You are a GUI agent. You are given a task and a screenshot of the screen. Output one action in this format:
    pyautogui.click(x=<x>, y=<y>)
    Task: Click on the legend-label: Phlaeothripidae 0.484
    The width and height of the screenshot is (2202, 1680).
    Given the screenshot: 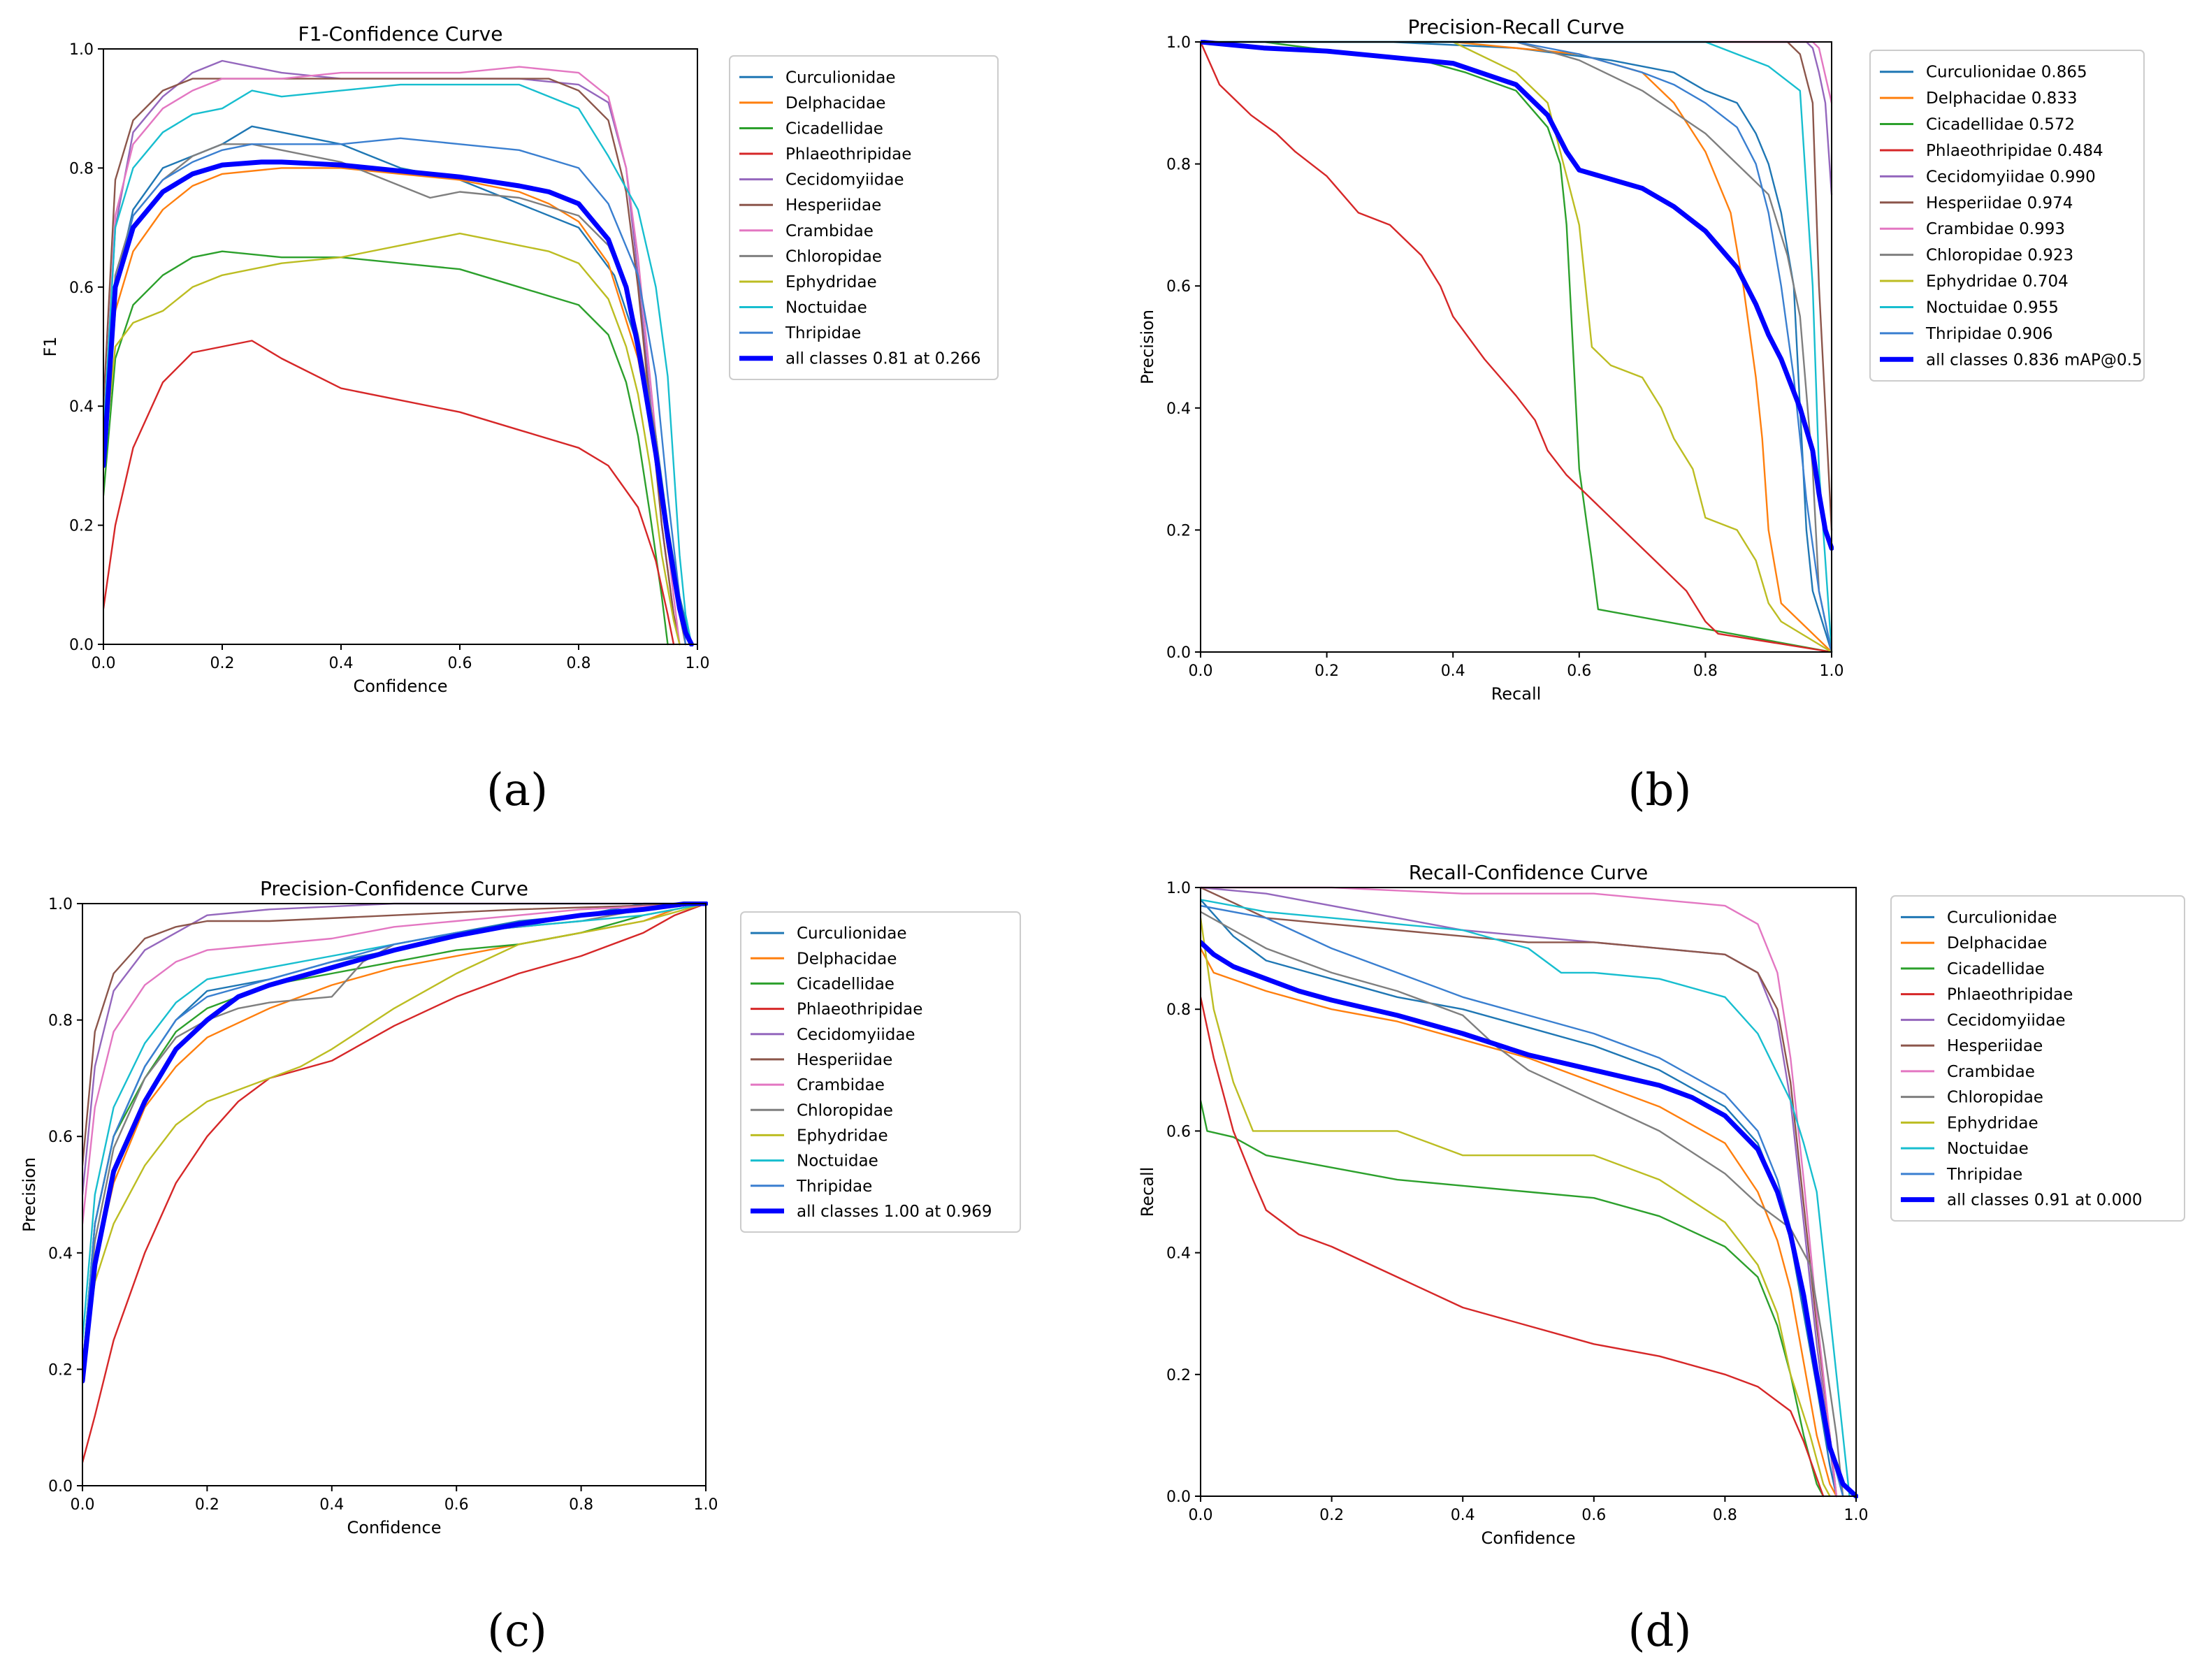 What is the action you would take?
    pyautogui.click(x=2015, y=151)
    